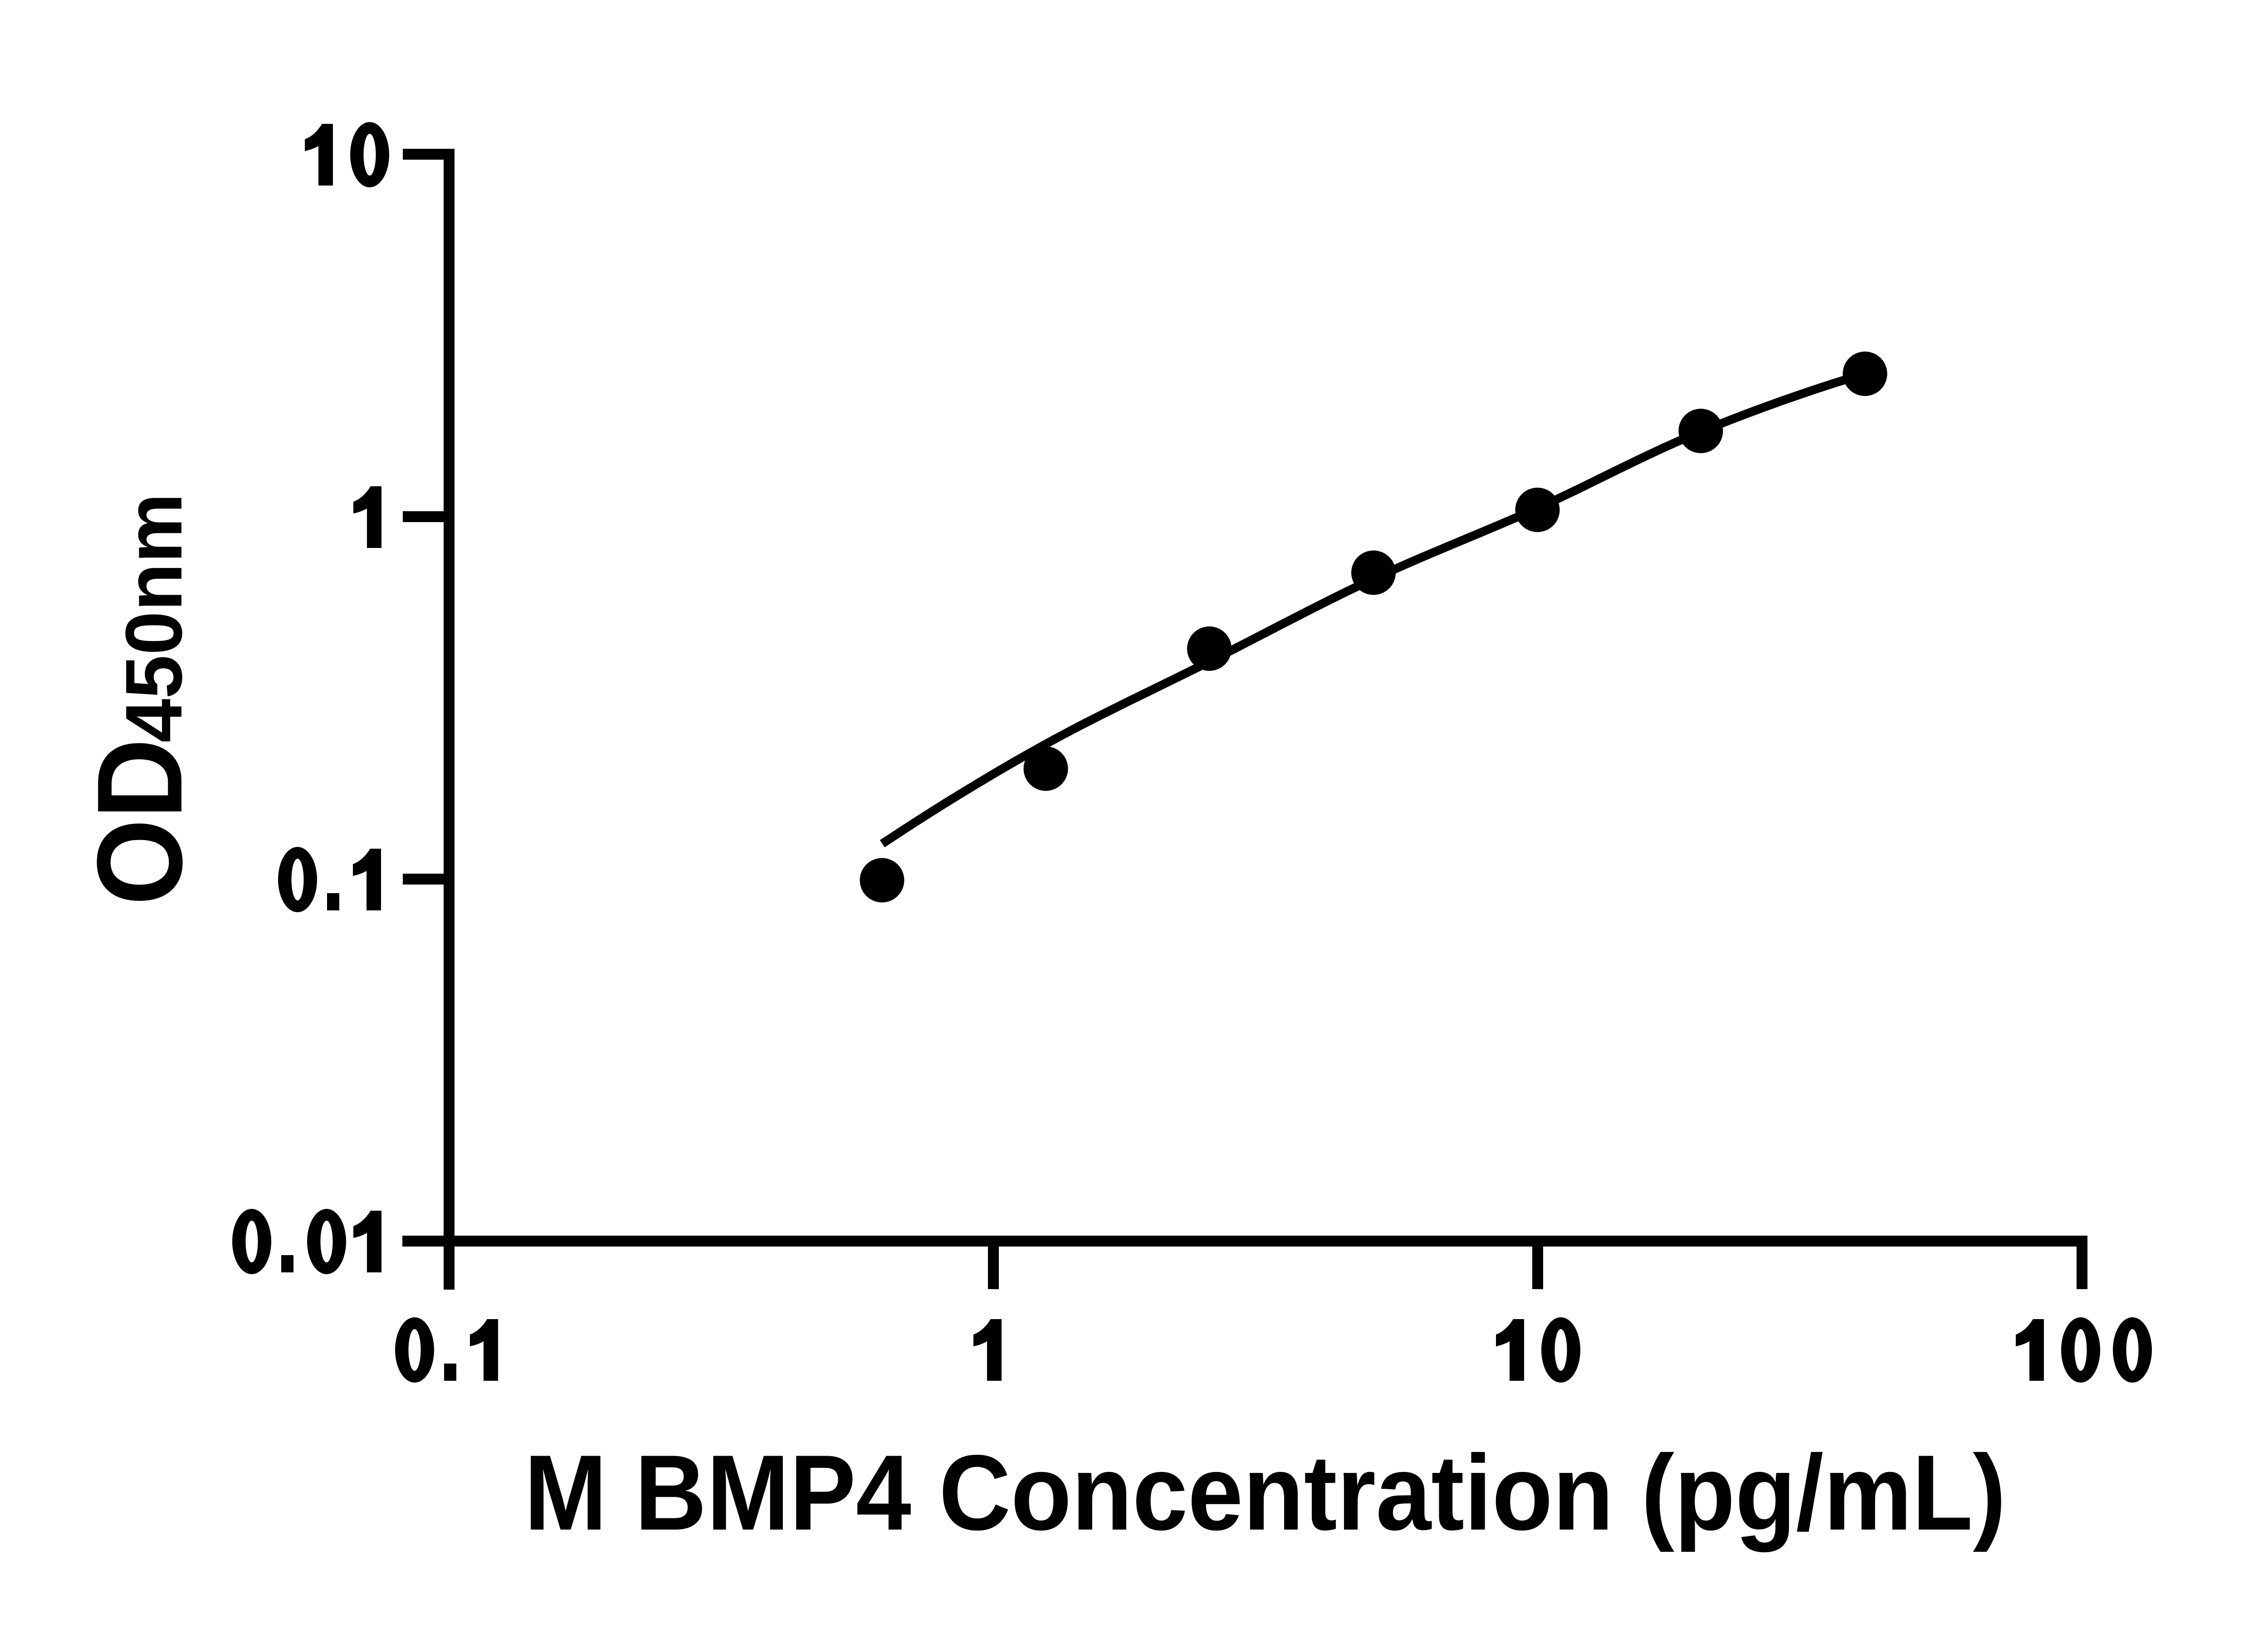 The height and width of the screenshot is (1633, 2268). I want to click on svg-text: 450nm, so click(154, 618).